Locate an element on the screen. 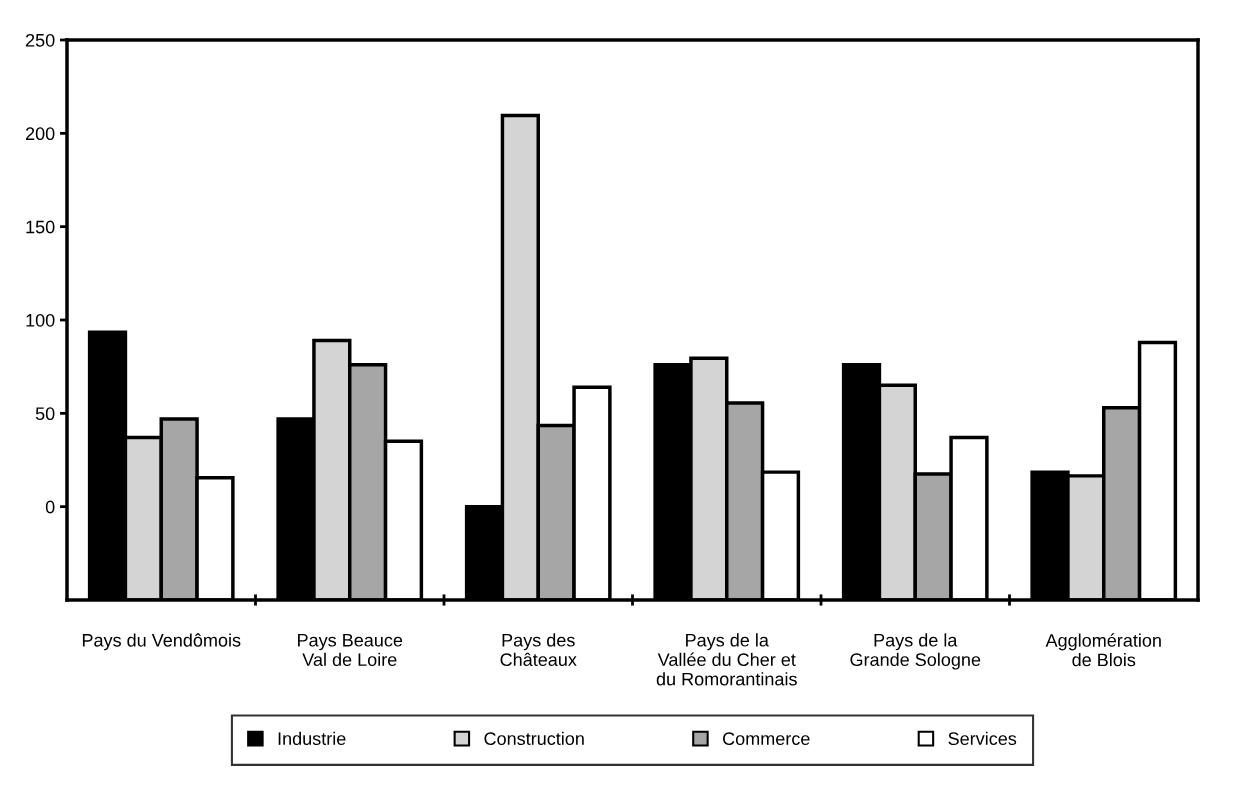  y-tick-label: 100 is located at coordinates (40, 320).